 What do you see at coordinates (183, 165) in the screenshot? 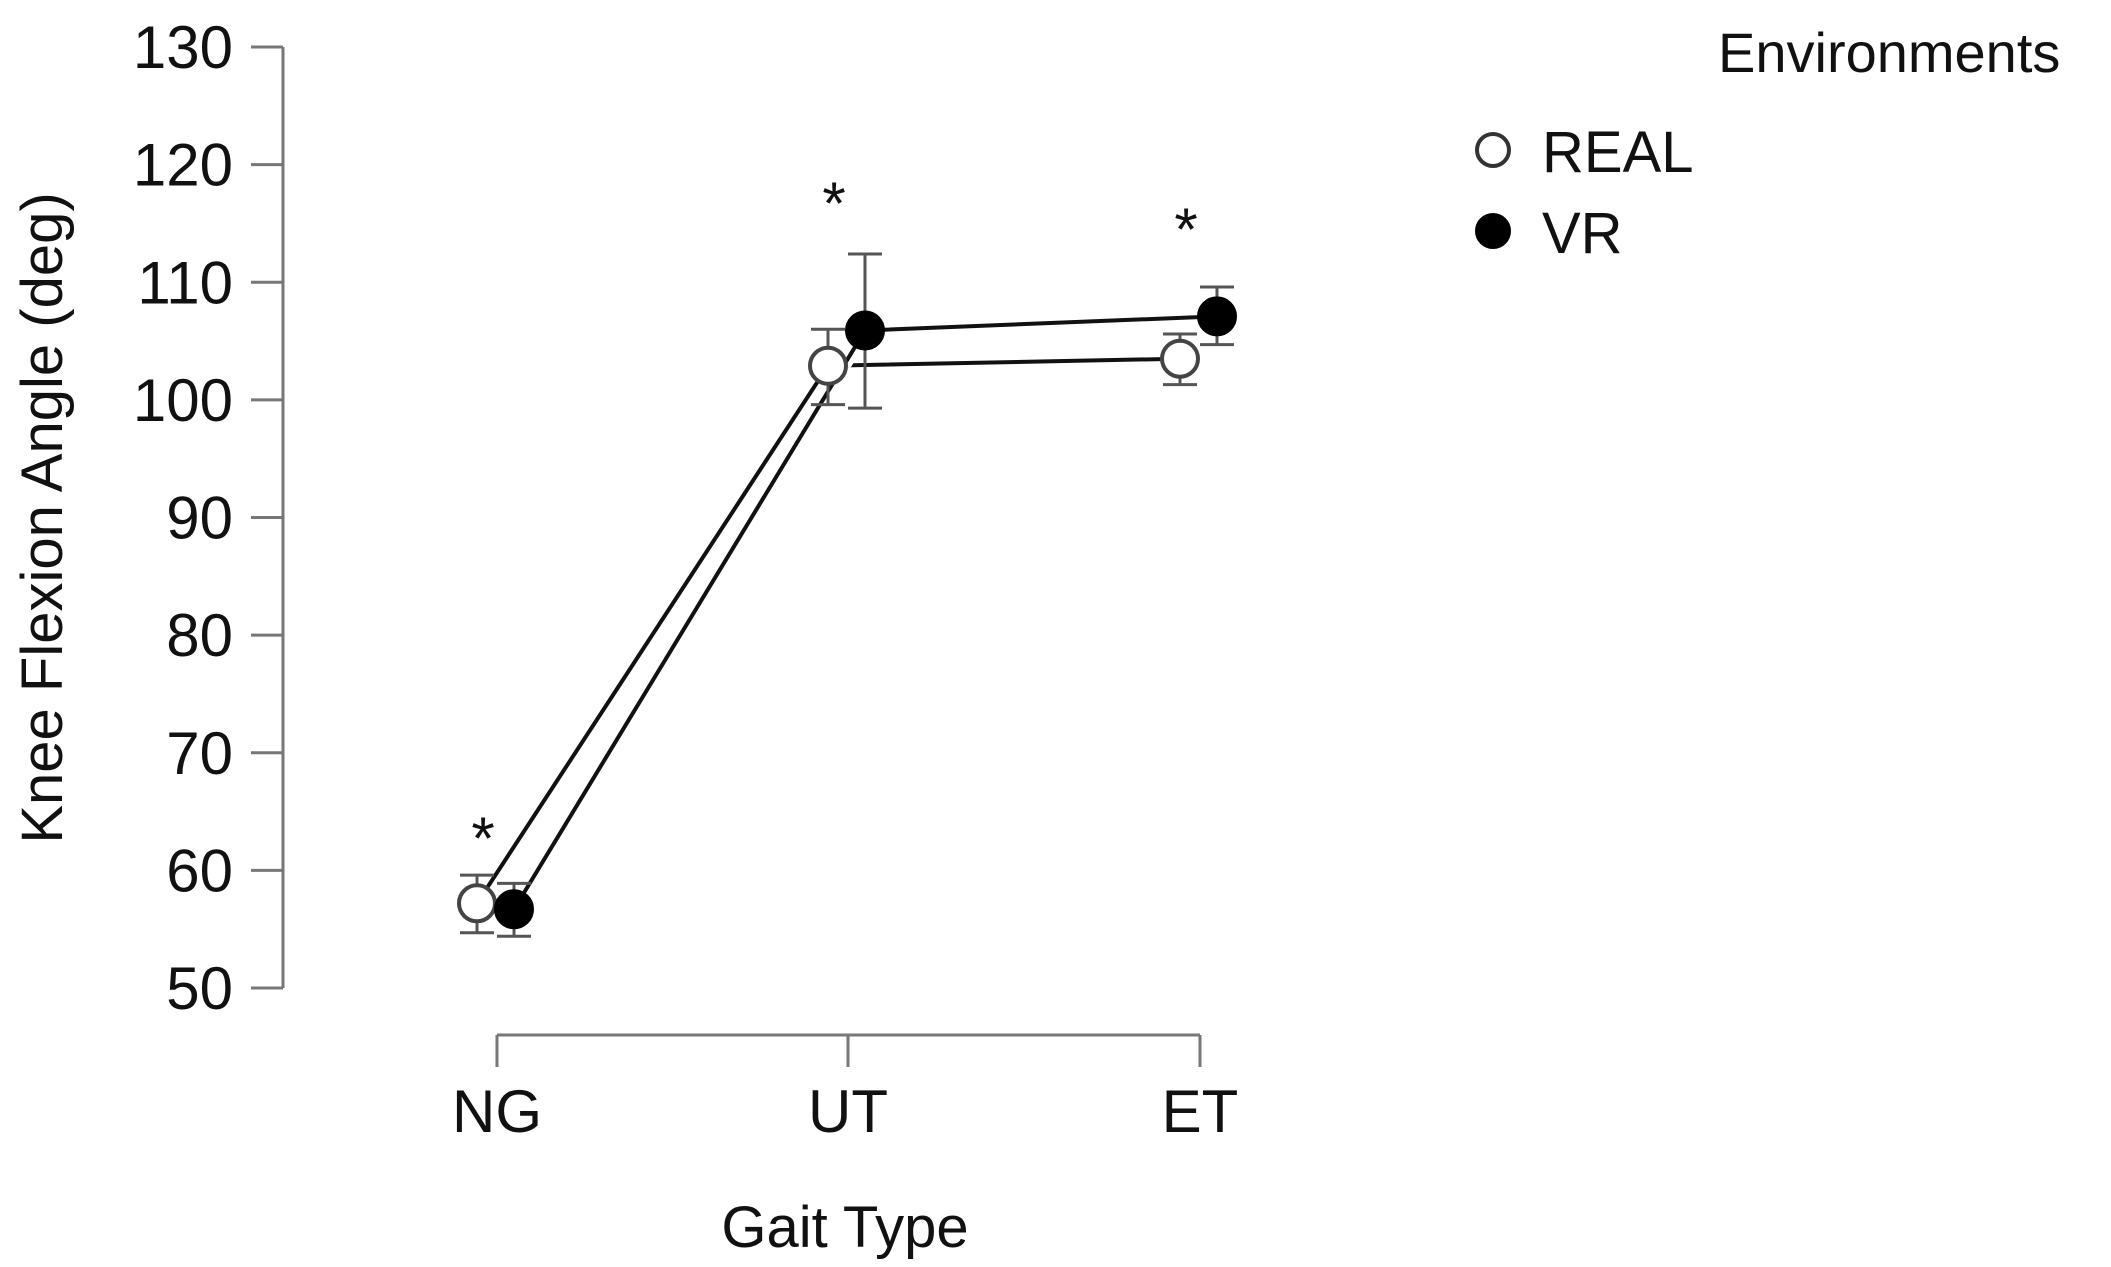
I see `y-tick-label: 120` at bounding box center [183, 165].